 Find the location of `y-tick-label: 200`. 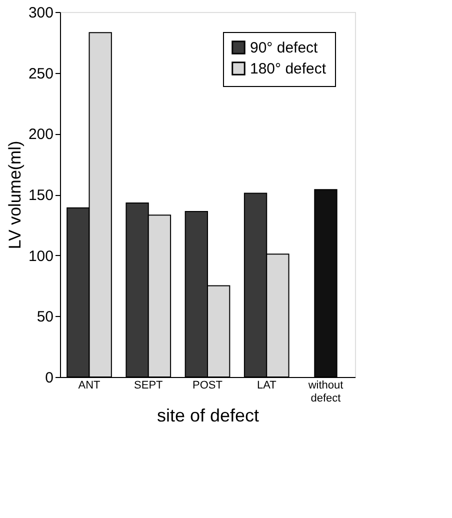

y-tick-label: 200 is located at coordinates (41, 135).